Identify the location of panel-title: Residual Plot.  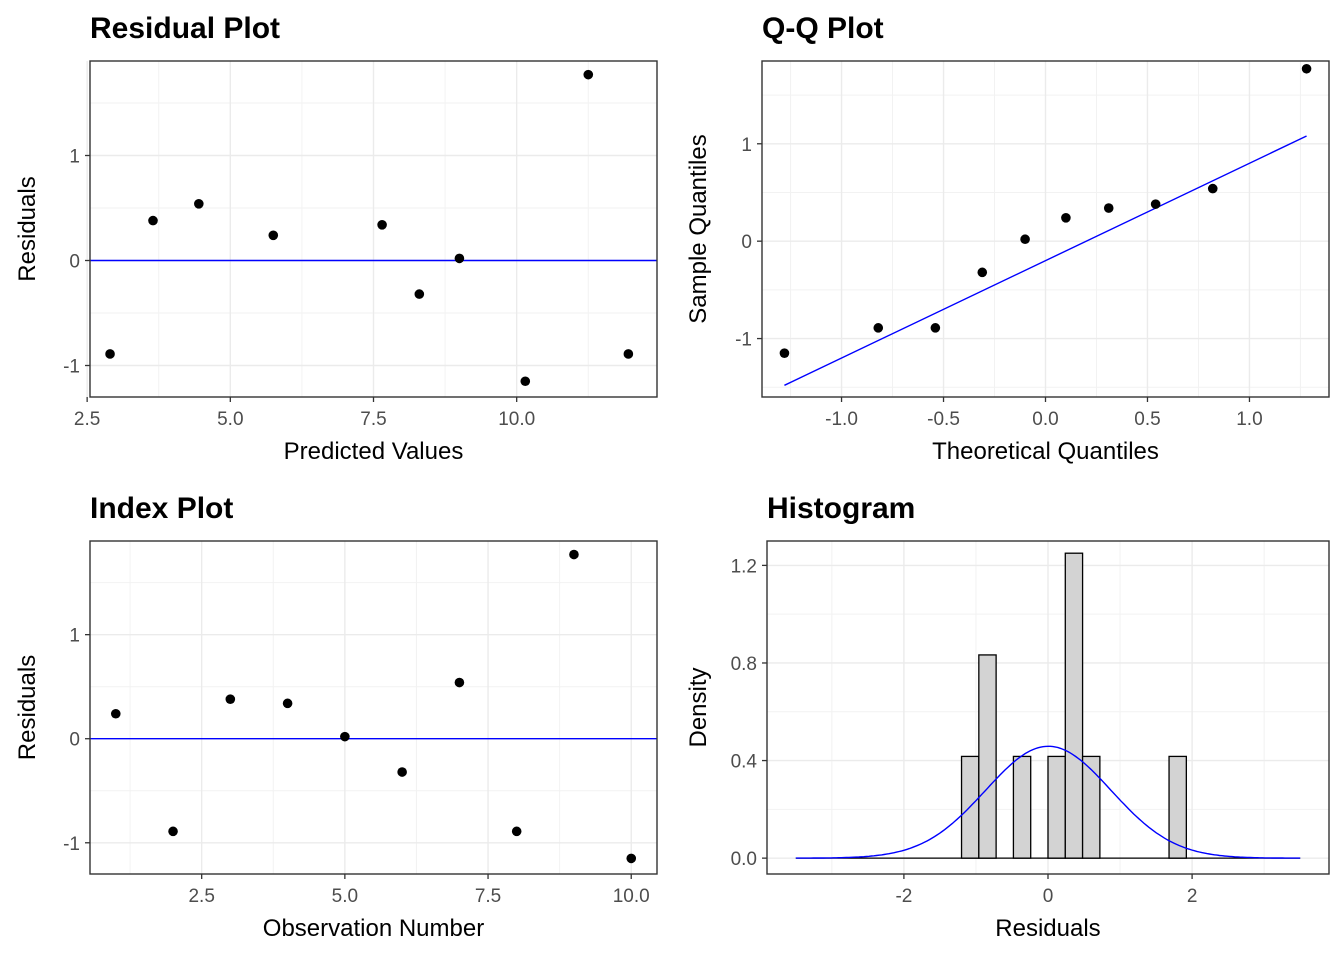
(185, 28).